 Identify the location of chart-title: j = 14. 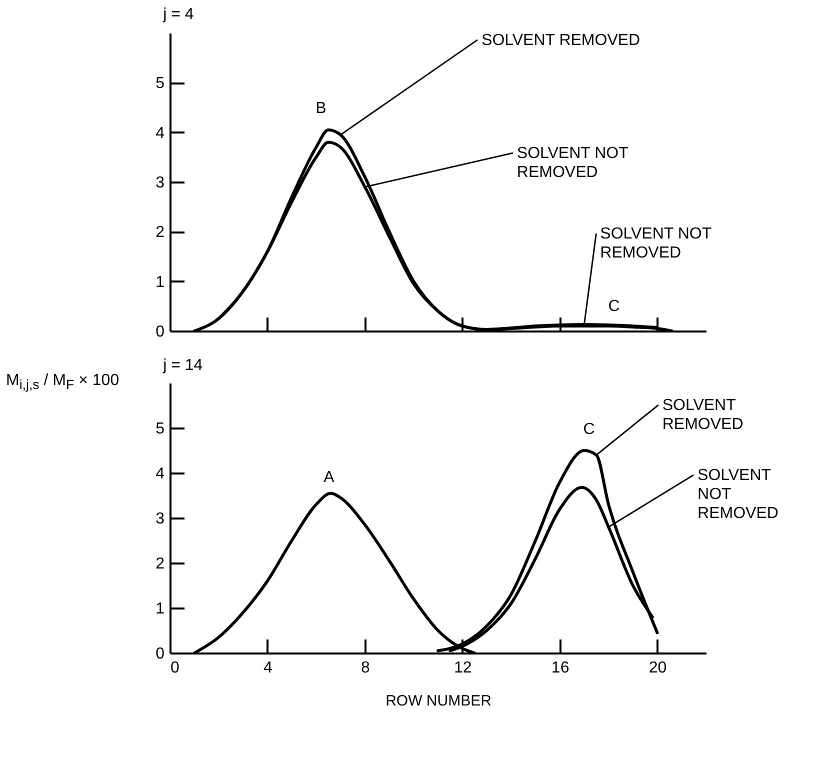
(182, 365).